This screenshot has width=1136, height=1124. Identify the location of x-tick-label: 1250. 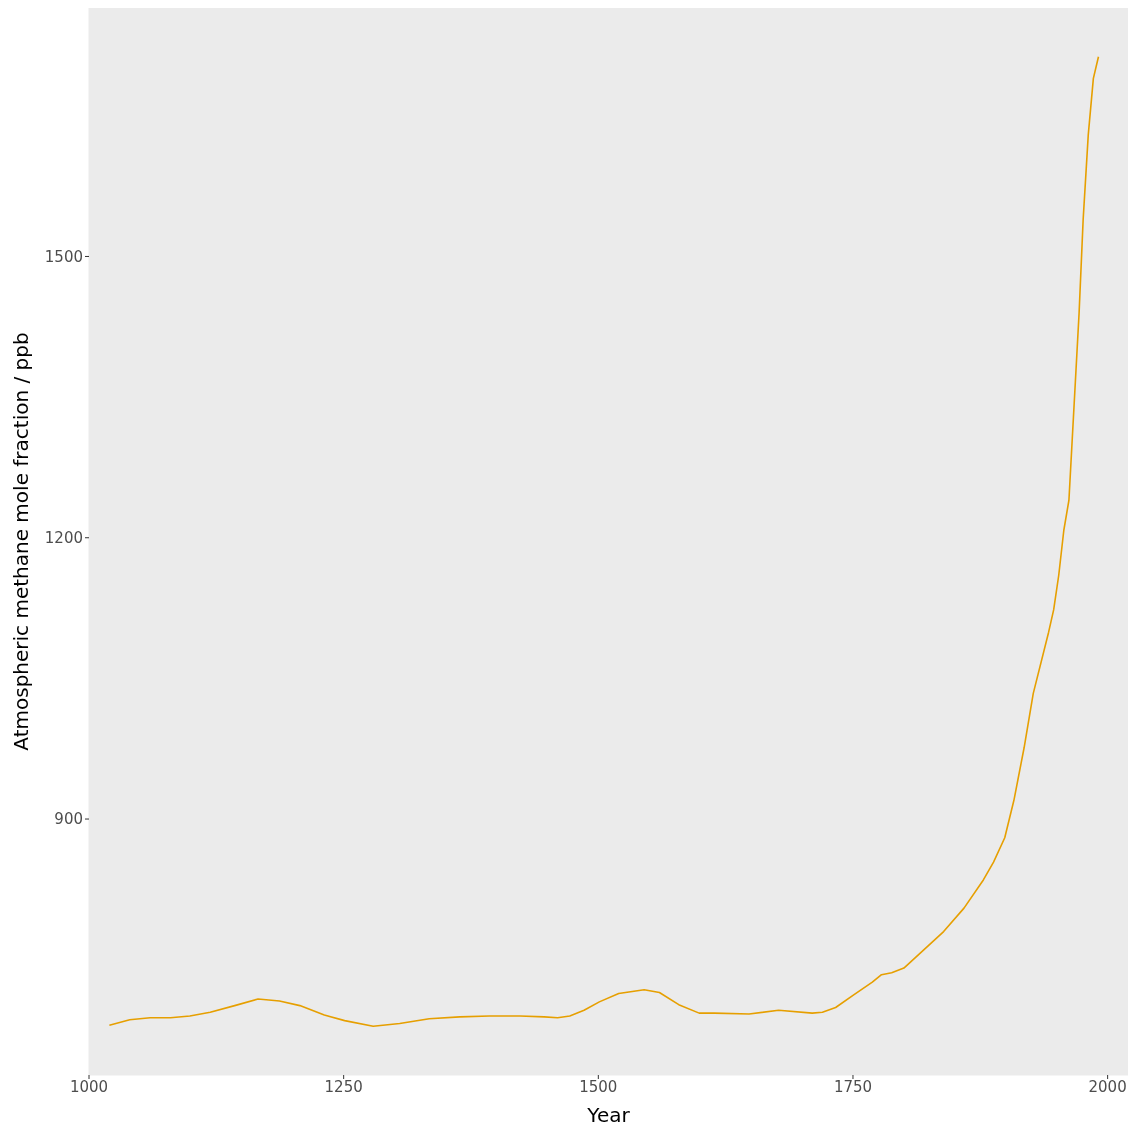
(343, 1086).